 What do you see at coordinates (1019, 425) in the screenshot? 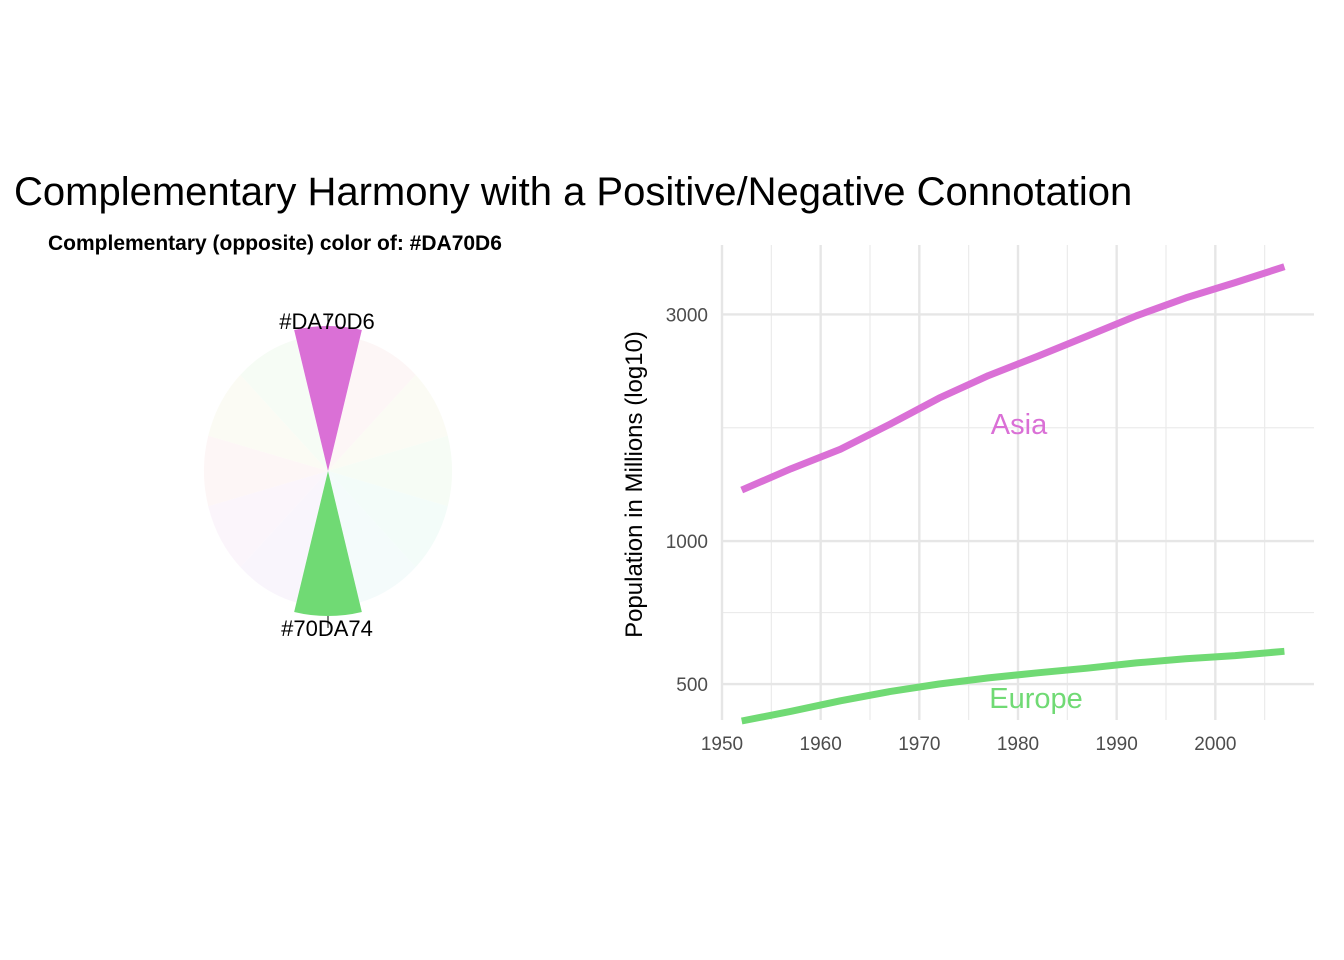
I see `series-label-asia: Asia` at bounding box center [1019, 425].